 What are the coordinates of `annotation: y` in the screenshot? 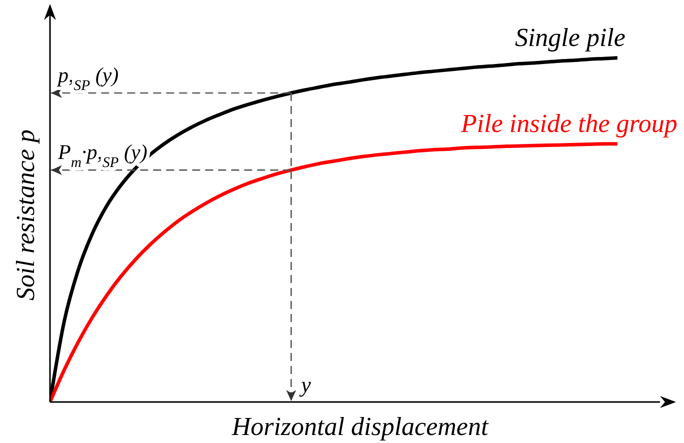 It's located at (305, 384).